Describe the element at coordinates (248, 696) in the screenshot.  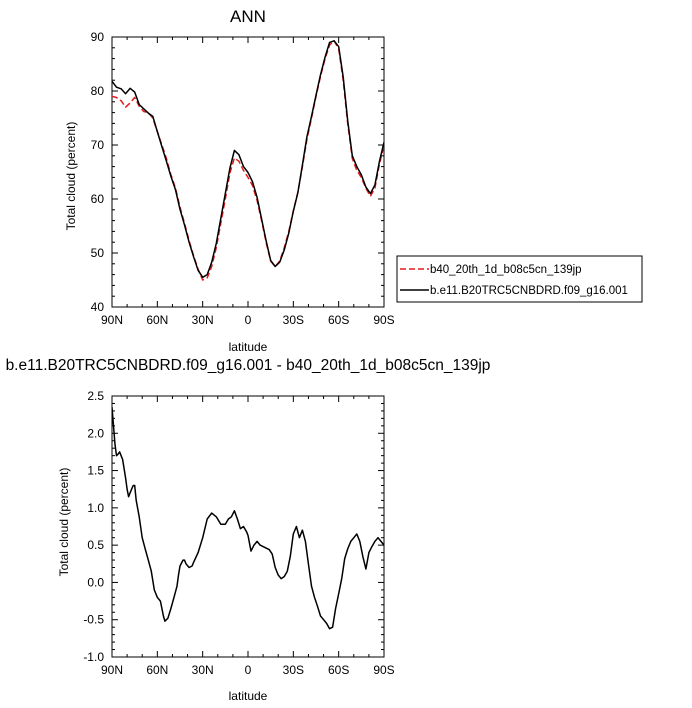
I see `bottom-x-axis-label: latitude` at that location.